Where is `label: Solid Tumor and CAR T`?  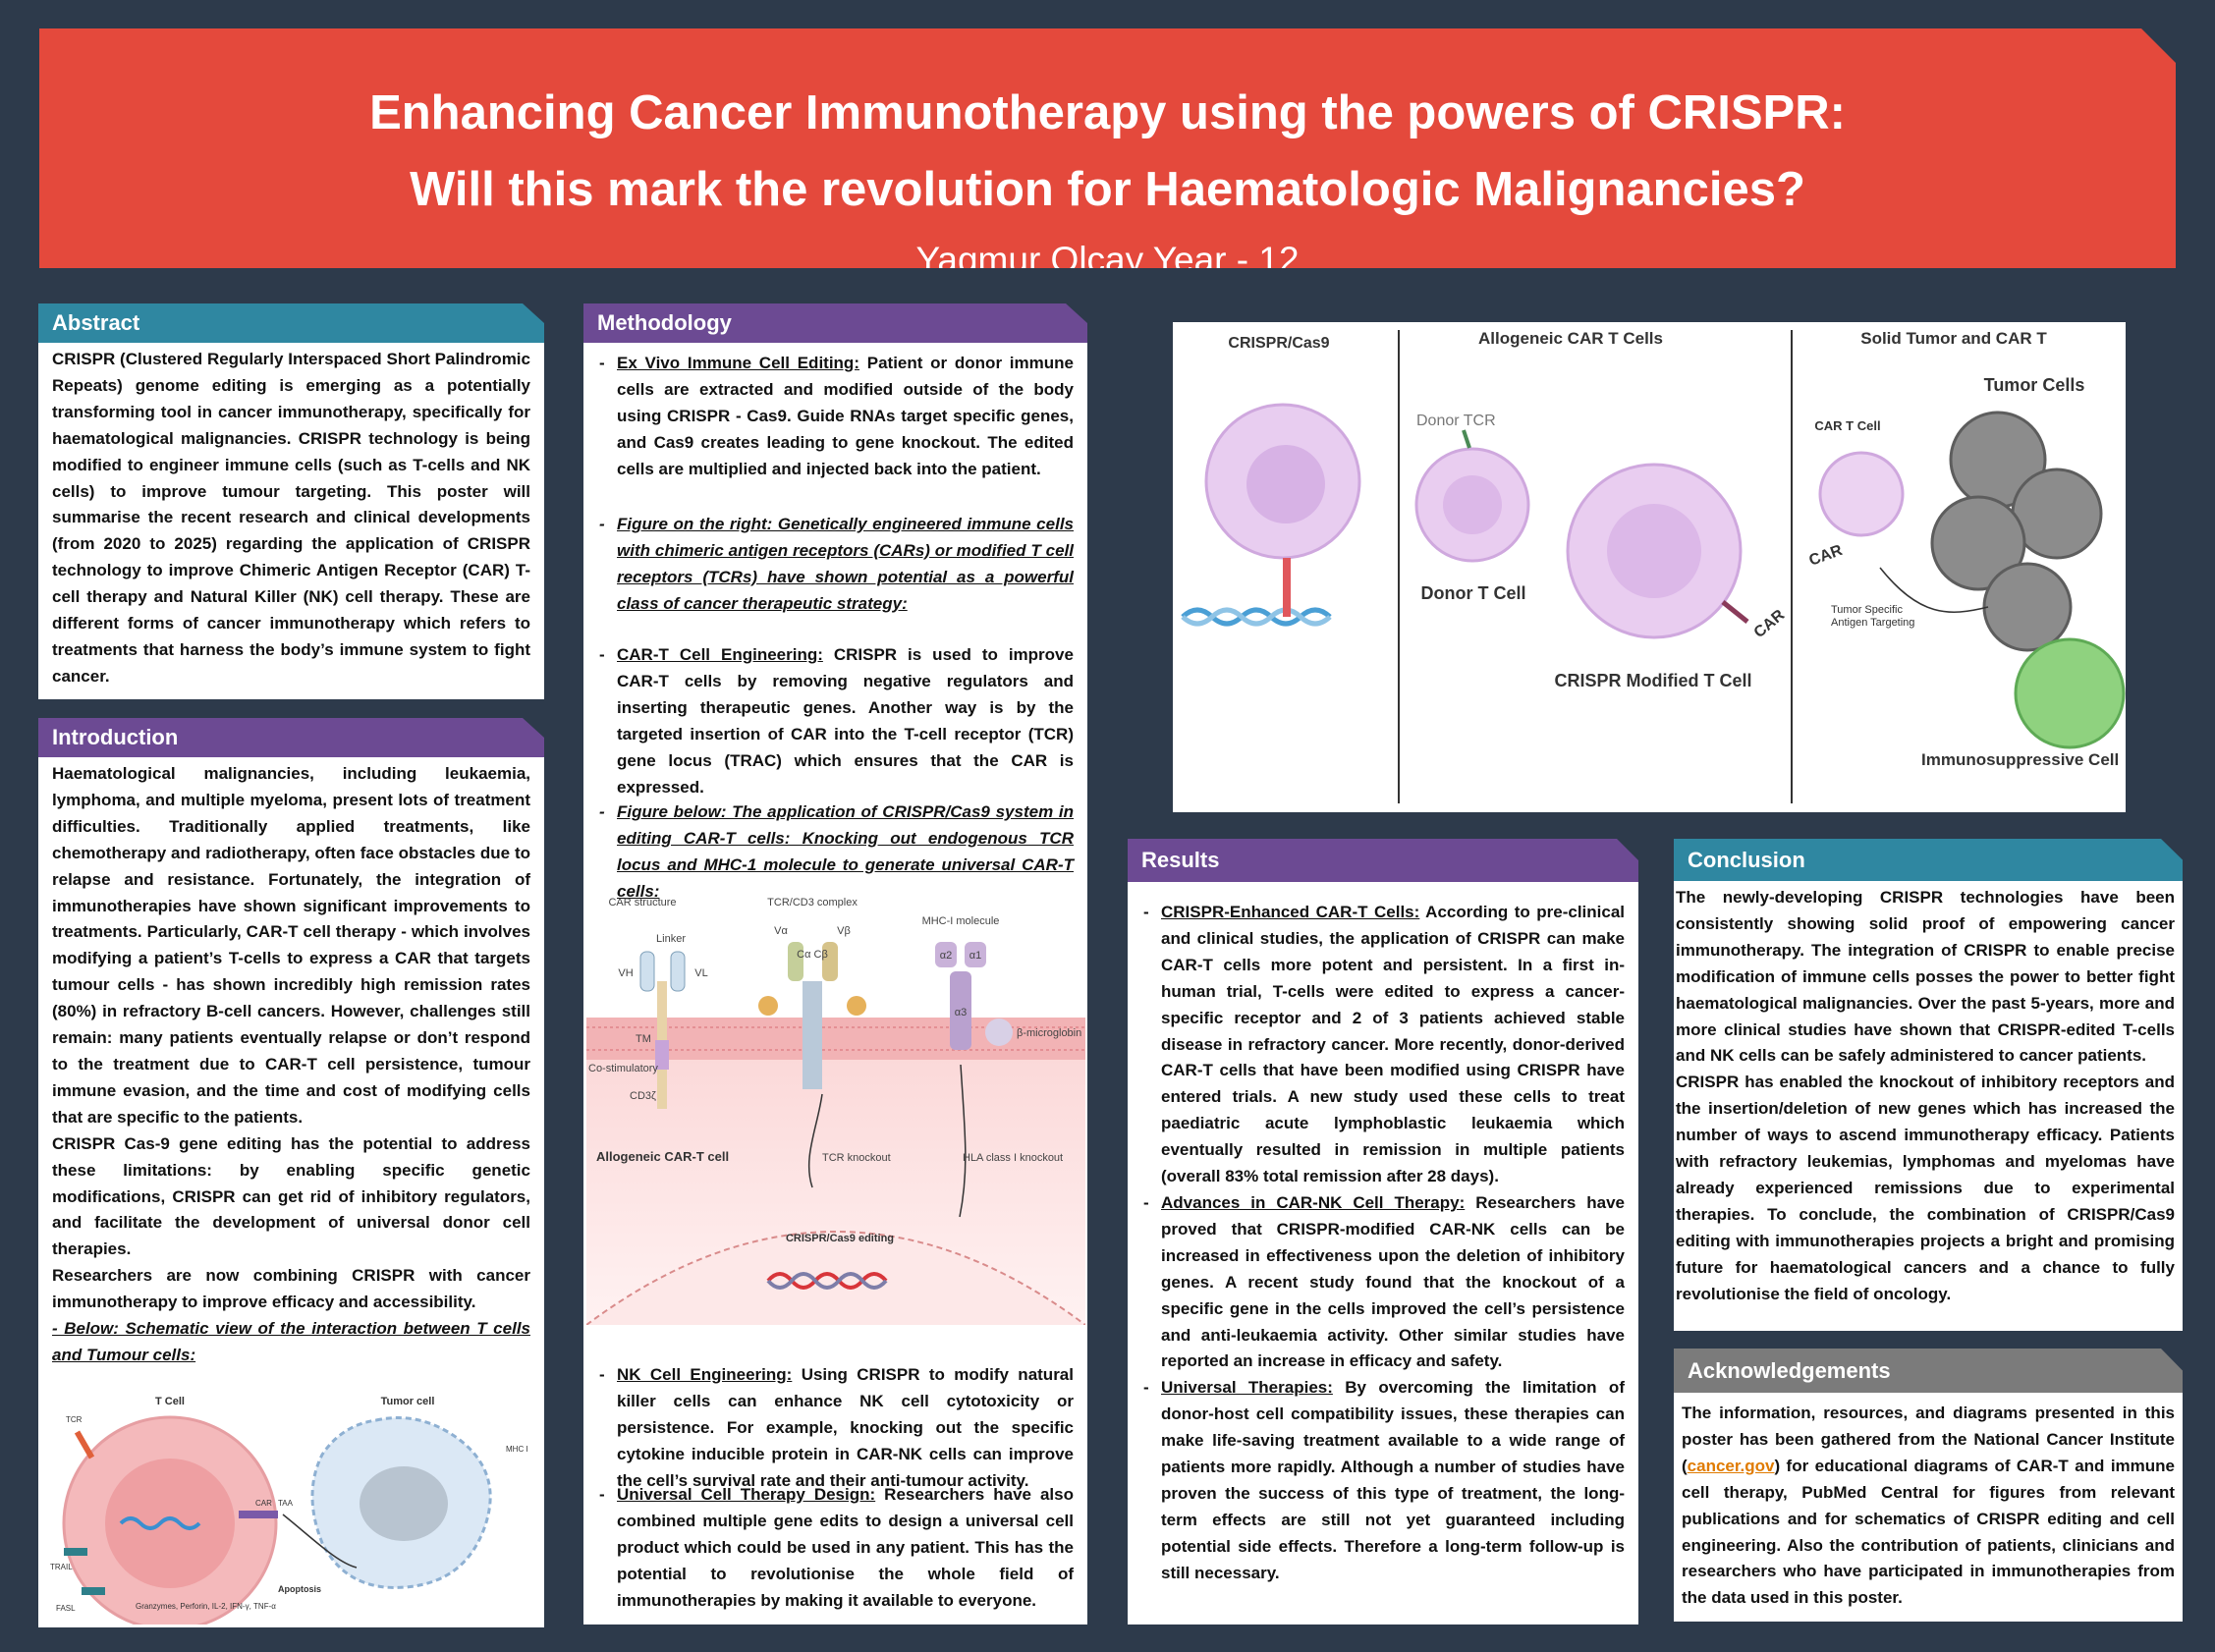 label: Solid Tumor and CAR T is located at coordinates (1953, 338).